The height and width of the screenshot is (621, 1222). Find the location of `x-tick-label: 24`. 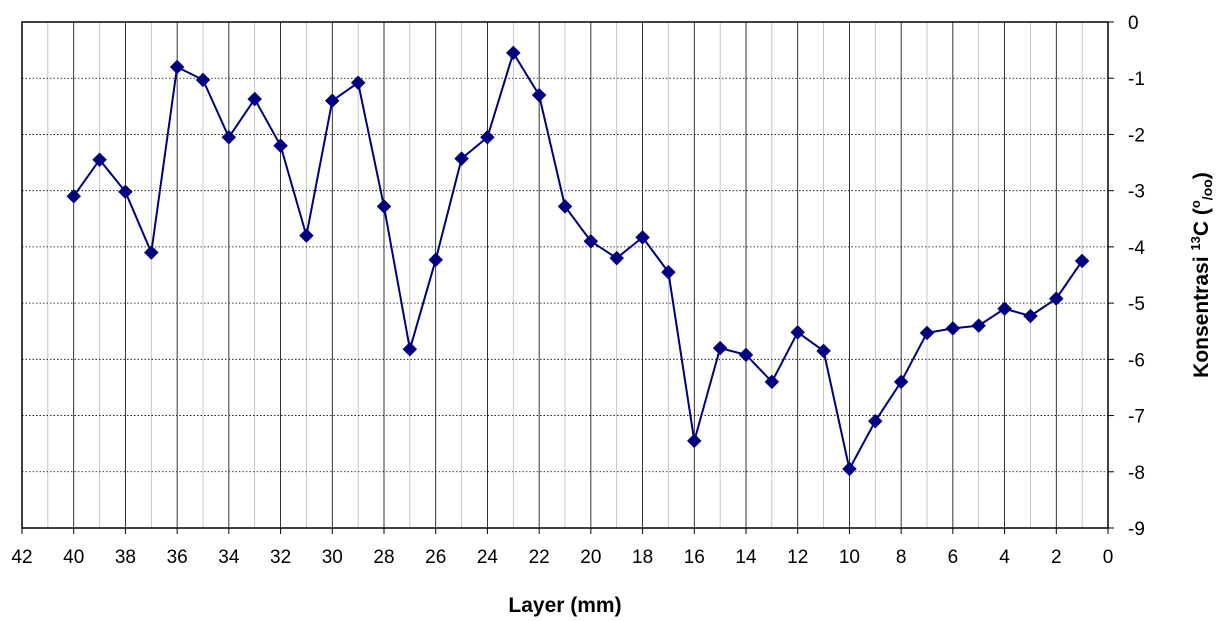

x-tick-label: 24 is located at coordinates (488, 557).